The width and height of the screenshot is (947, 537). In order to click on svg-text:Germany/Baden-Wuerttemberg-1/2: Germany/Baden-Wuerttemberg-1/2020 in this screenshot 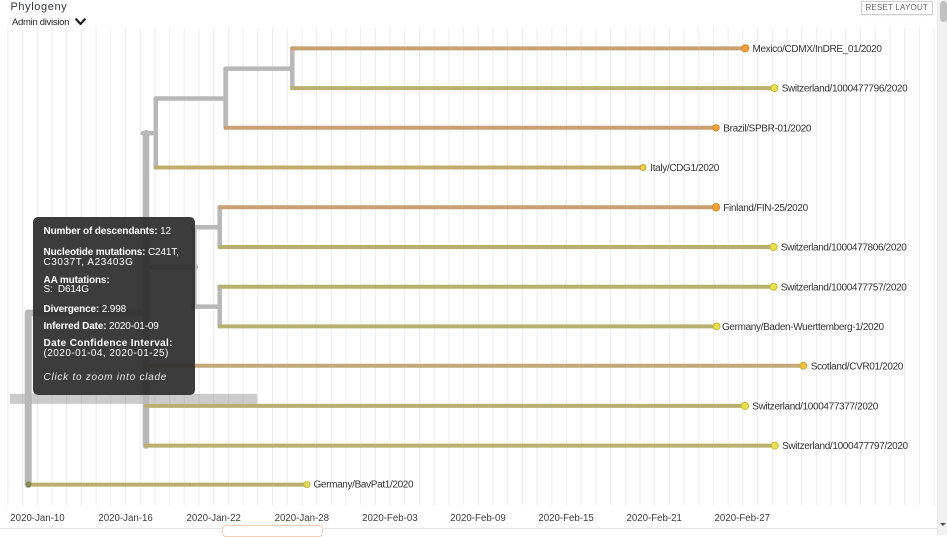, I will do `click(803, 327)`.